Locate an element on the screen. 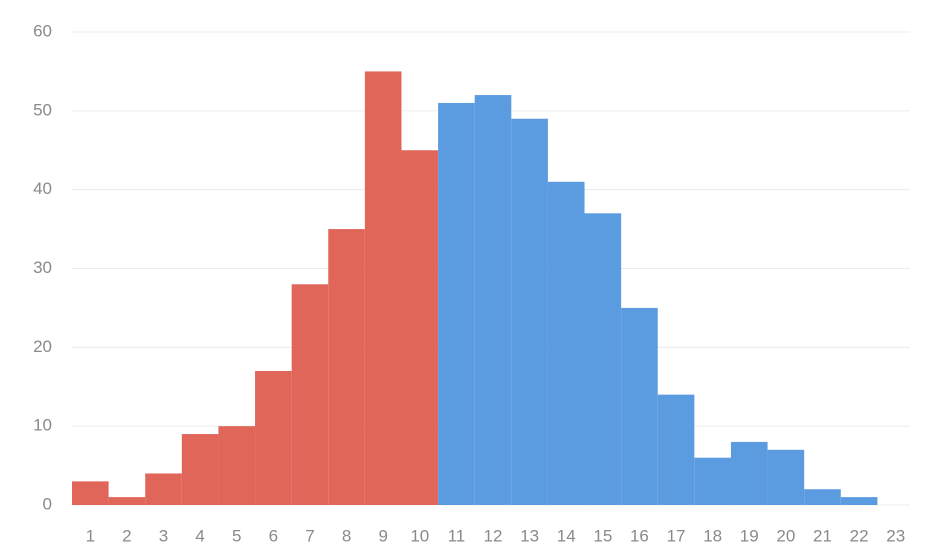 This screenshot has height=551, width=936. x-tick-label: 3 is located at coordinates (163, 535).